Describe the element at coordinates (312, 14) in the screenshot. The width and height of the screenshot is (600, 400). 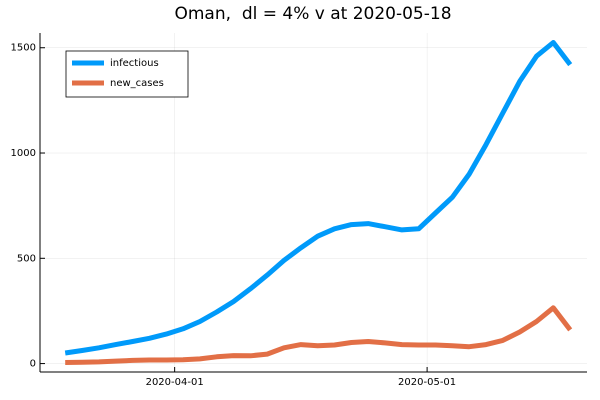
I see `chart-title: Oman, dl = 4% v at 2020-05-18` at that location.